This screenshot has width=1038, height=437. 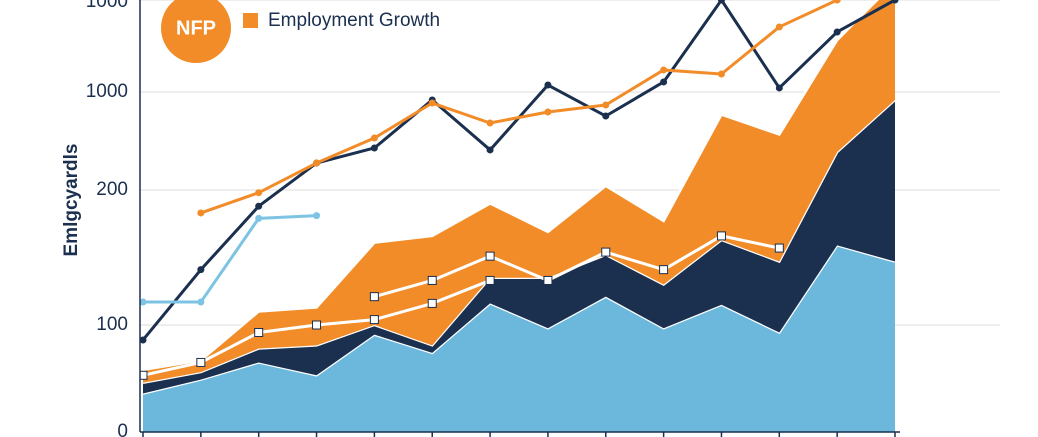 I want to click on badge, so click(x=196, y=31).